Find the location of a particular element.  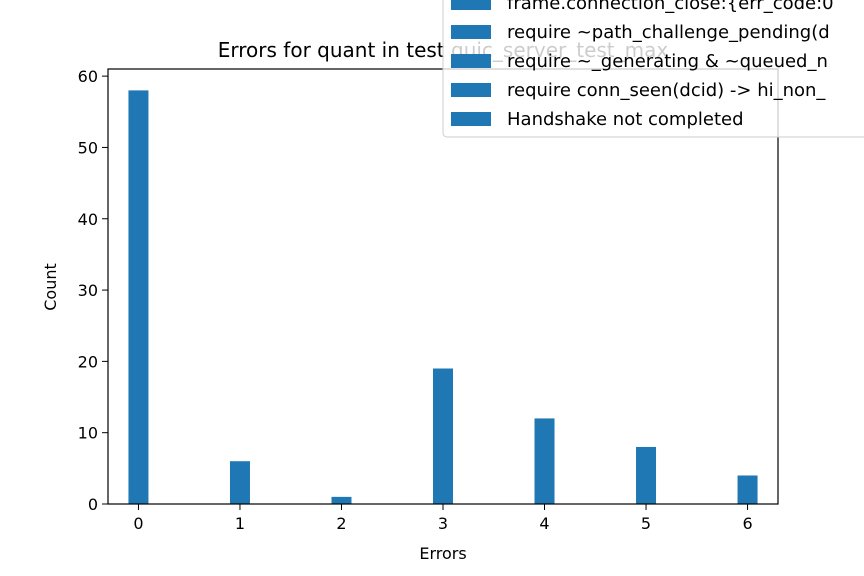

y-tick-label-60: 60 is located at coordinates (88, 76).